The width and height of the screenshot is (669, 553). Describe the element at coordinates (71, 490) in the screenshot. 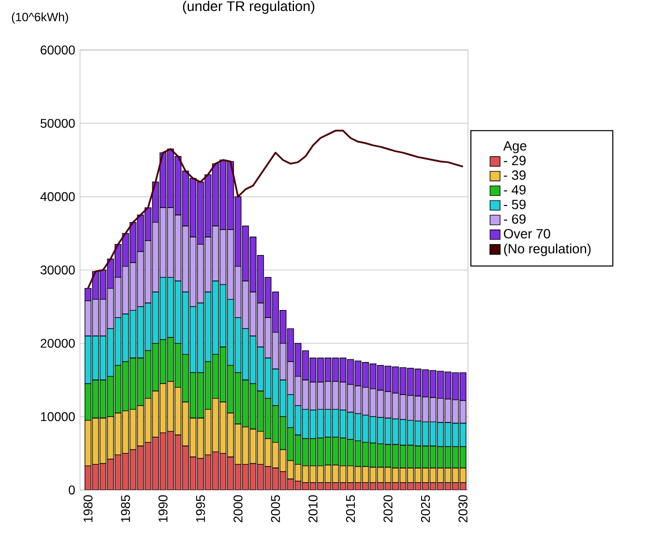

I see `y-tick-label: 0` at that location.